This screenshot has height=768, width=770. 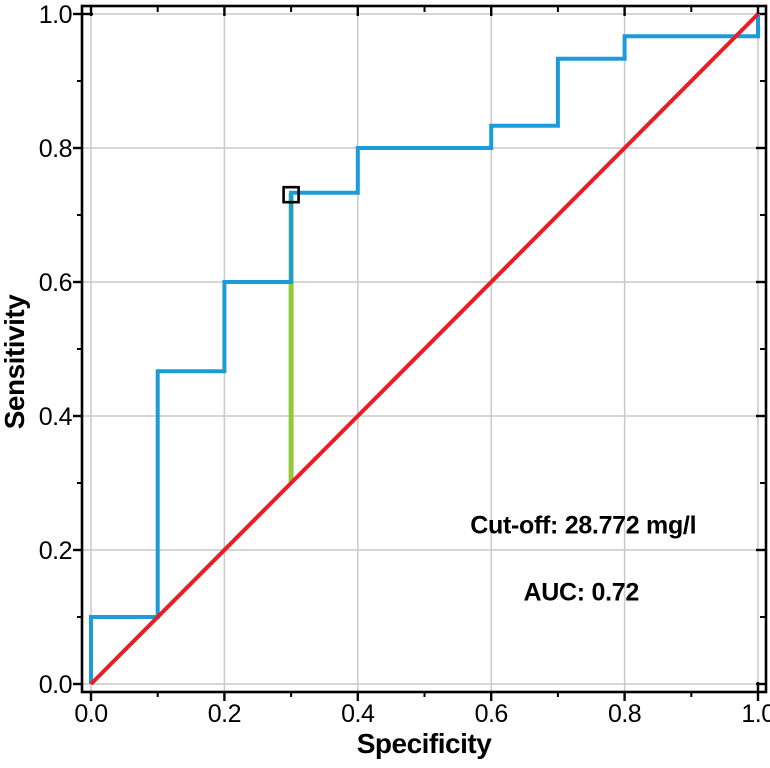 I want to click on y-tick-label: 0.6, so click(x=55, y=283).